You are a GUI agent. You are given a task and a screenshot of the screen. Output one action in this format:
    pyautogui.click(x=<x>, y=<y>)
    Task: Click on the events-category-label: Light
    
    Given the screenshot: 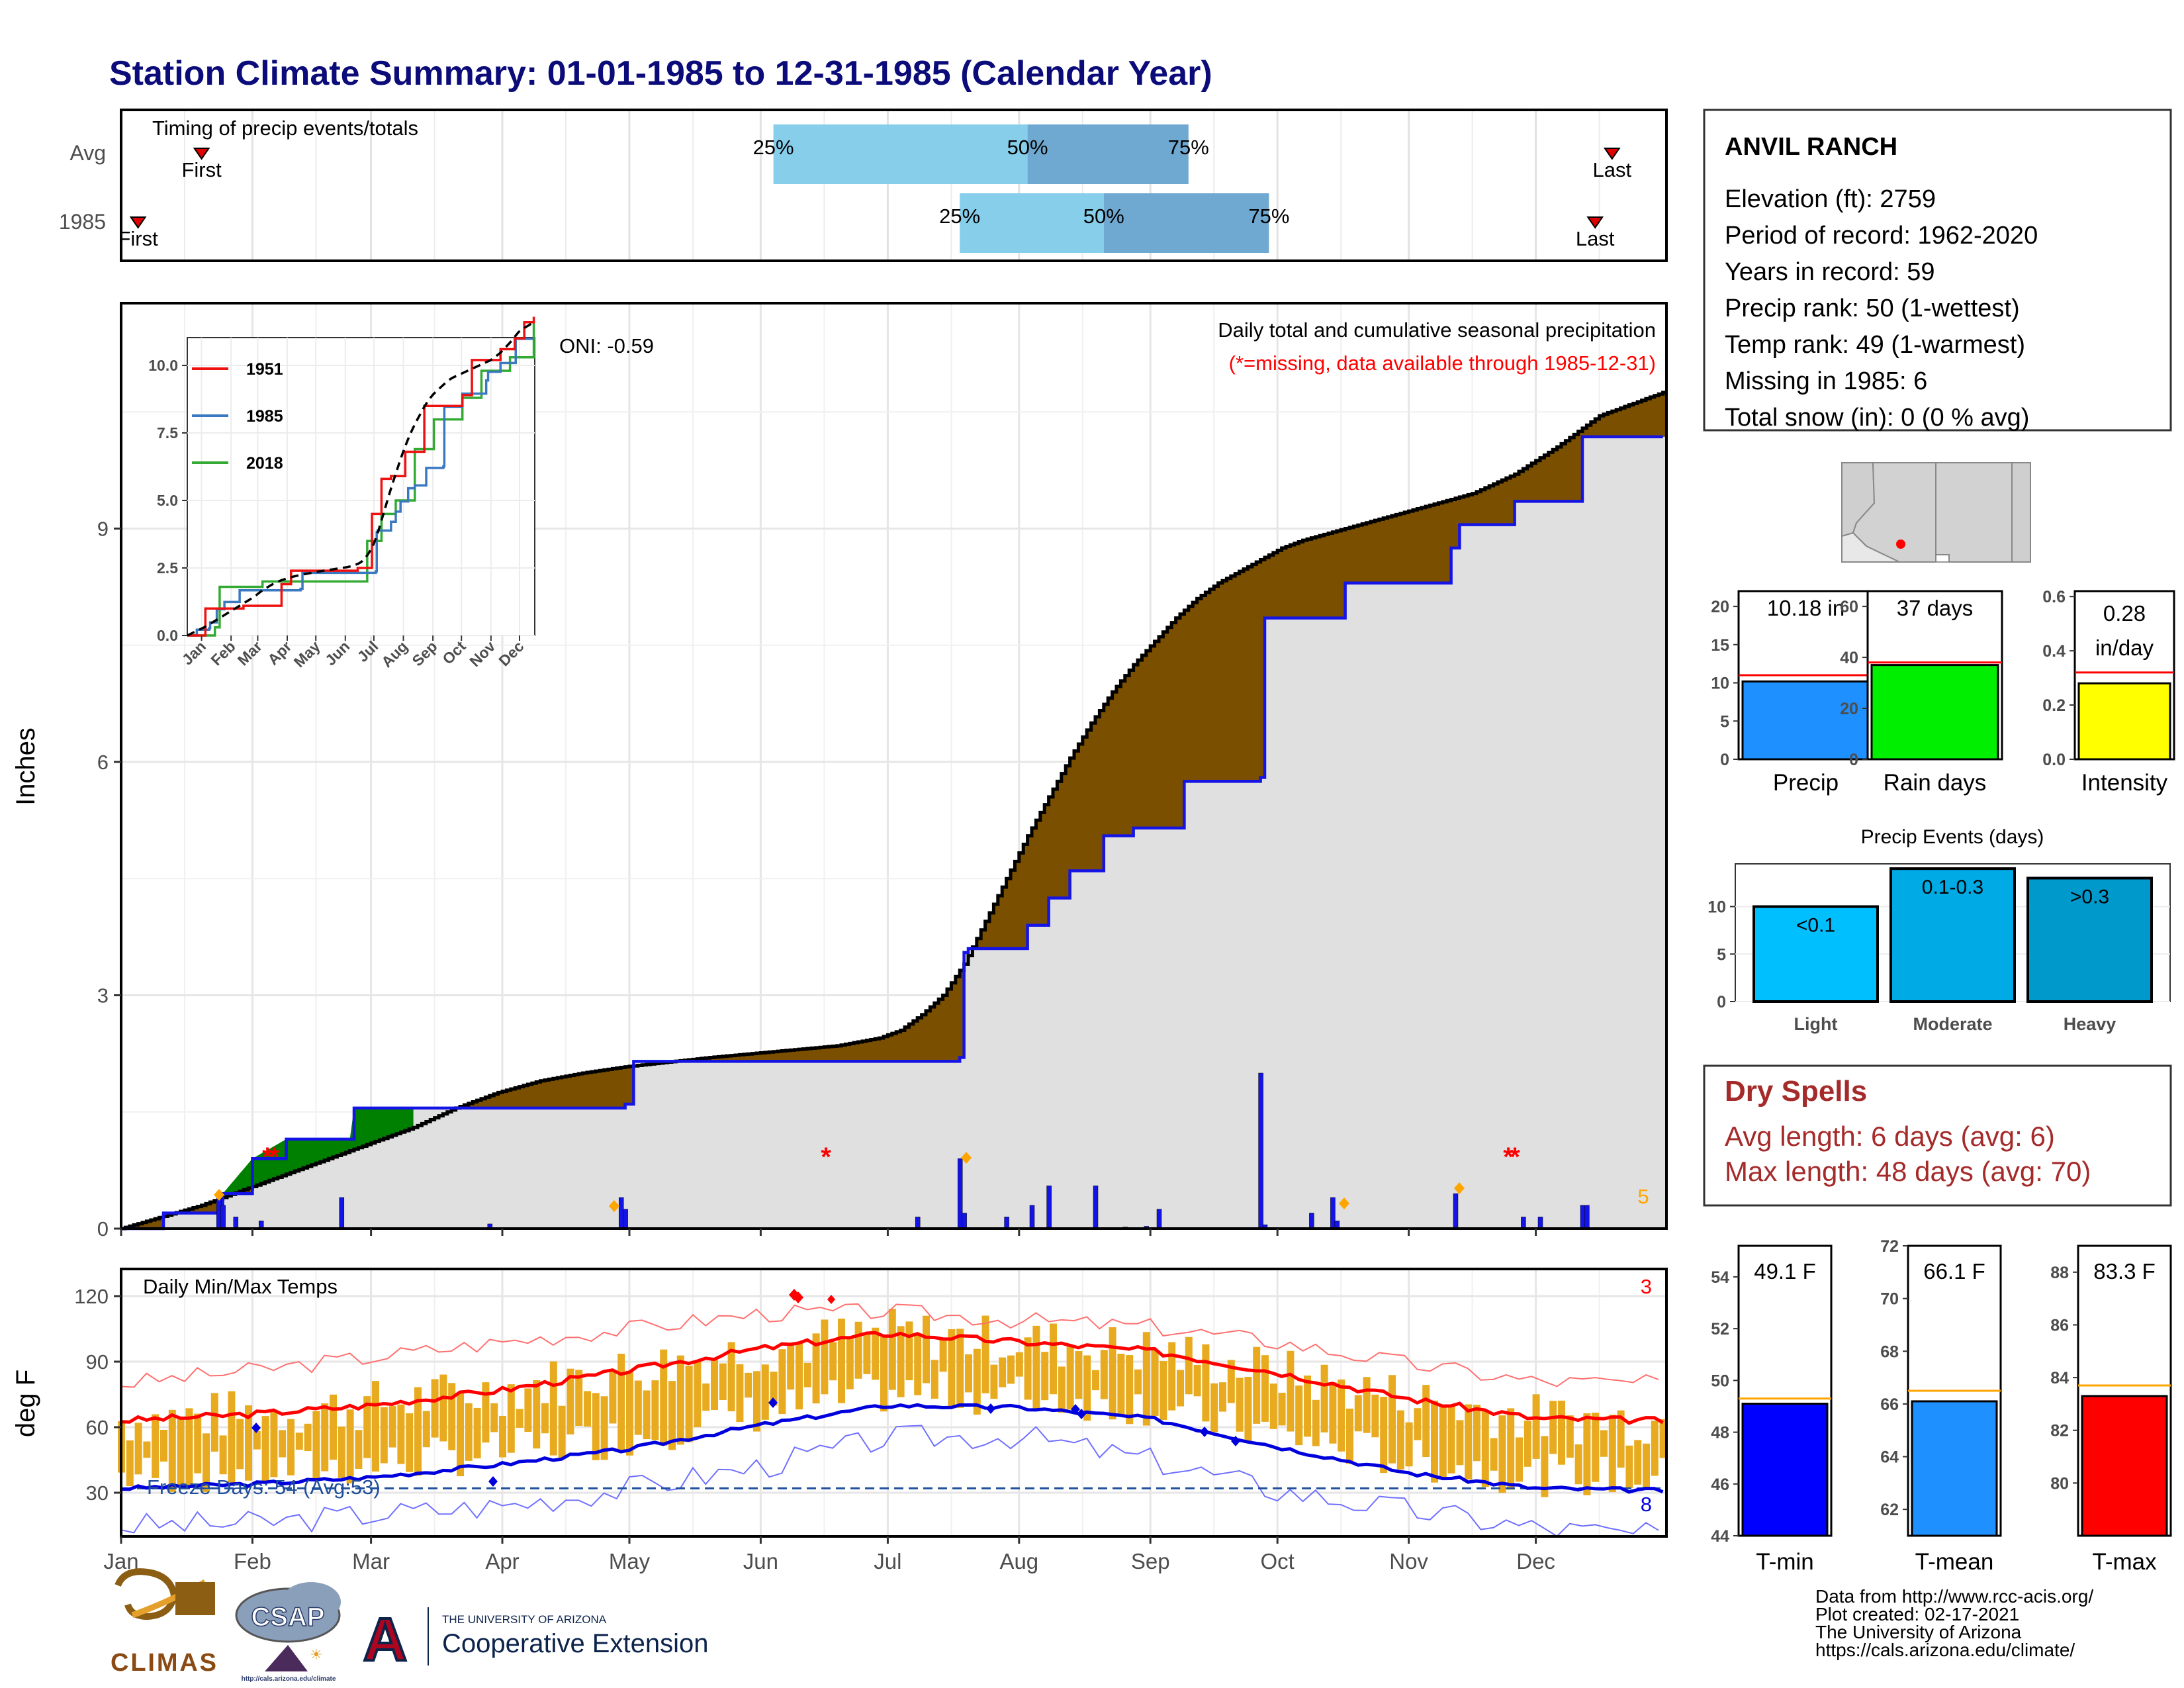 What is the action you would take?
    pyautogui.click(x=1816, y=1024)
    